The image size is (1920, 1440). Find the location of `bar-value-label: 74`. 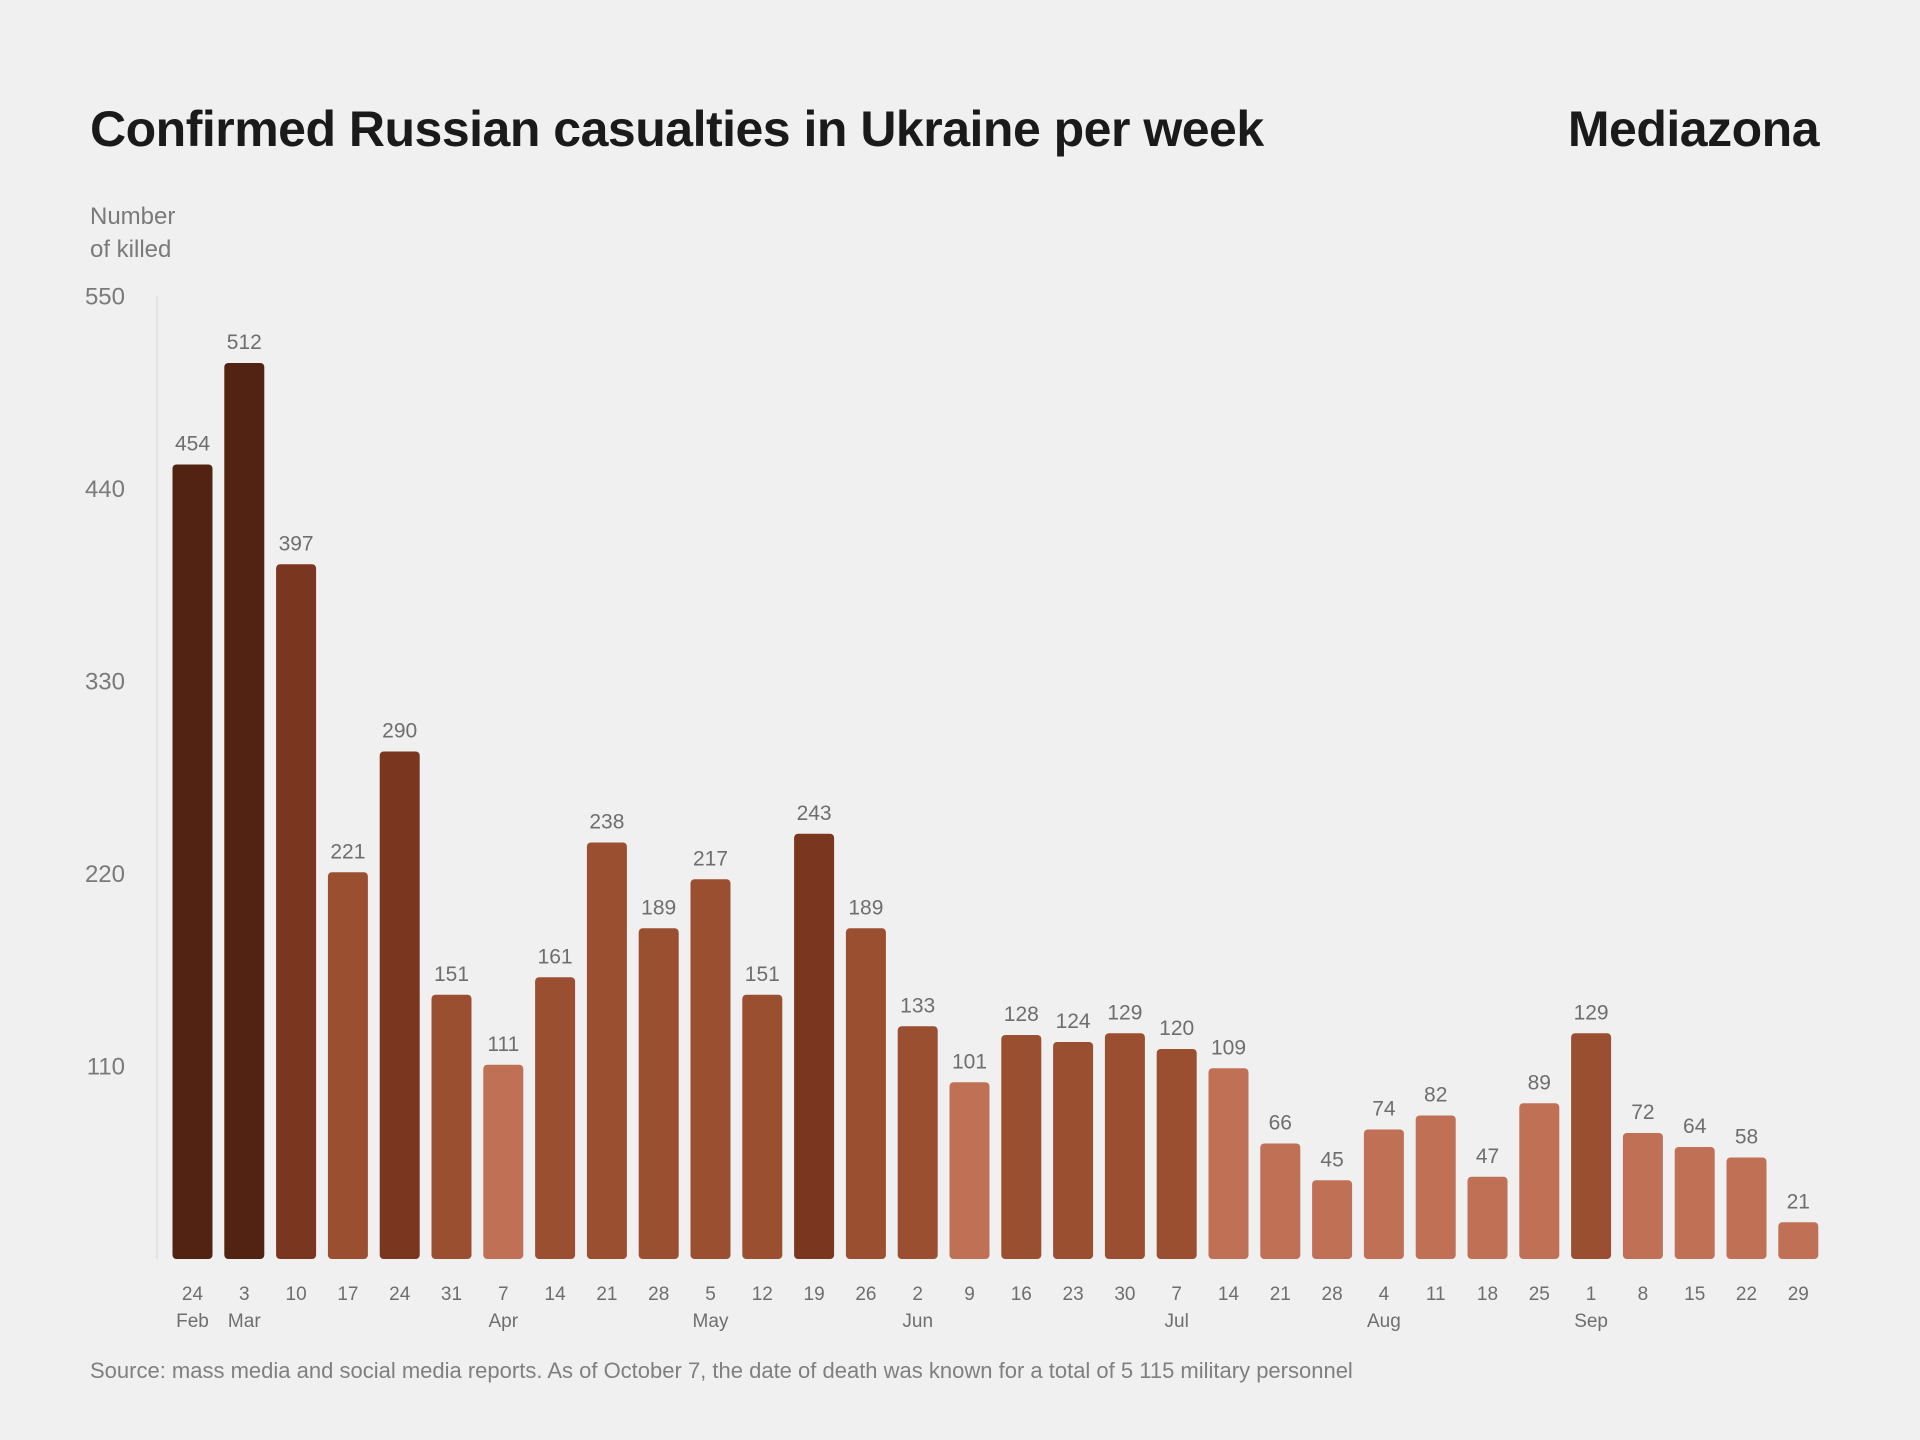

bar-value-label: 74 is located at coordinates (1384, 1109).